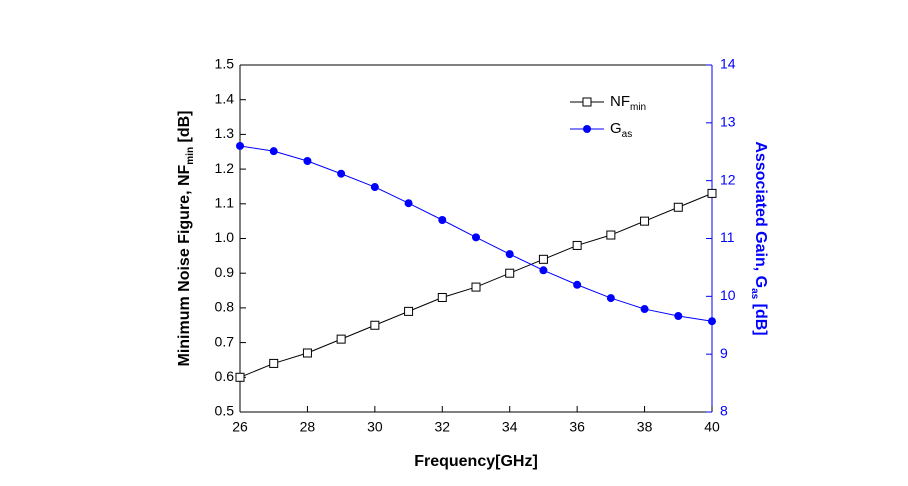 This screenshot has width=908, height=486. Describe the element at coordinates (225, 237) in the screenshot. I see `y-tick-label: 1.0` at that location.